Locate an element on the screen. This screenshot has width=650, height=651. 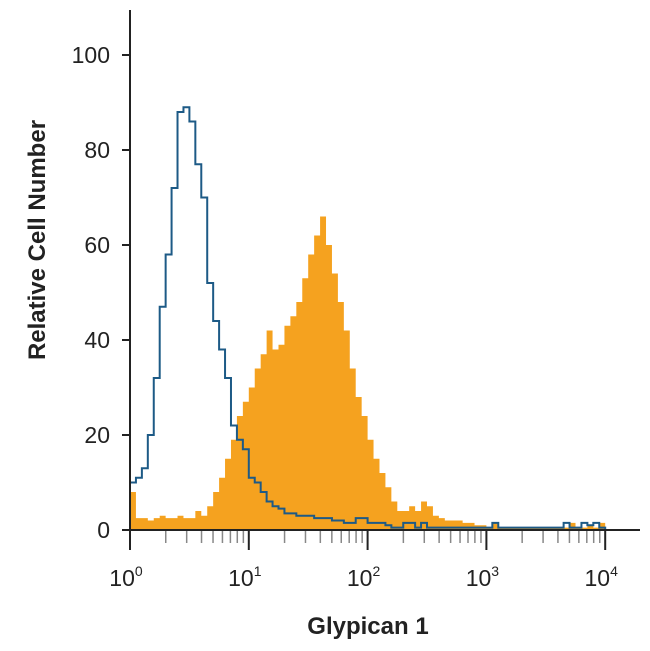
y-tick-label: 0 is located at coordinates (103, 530).